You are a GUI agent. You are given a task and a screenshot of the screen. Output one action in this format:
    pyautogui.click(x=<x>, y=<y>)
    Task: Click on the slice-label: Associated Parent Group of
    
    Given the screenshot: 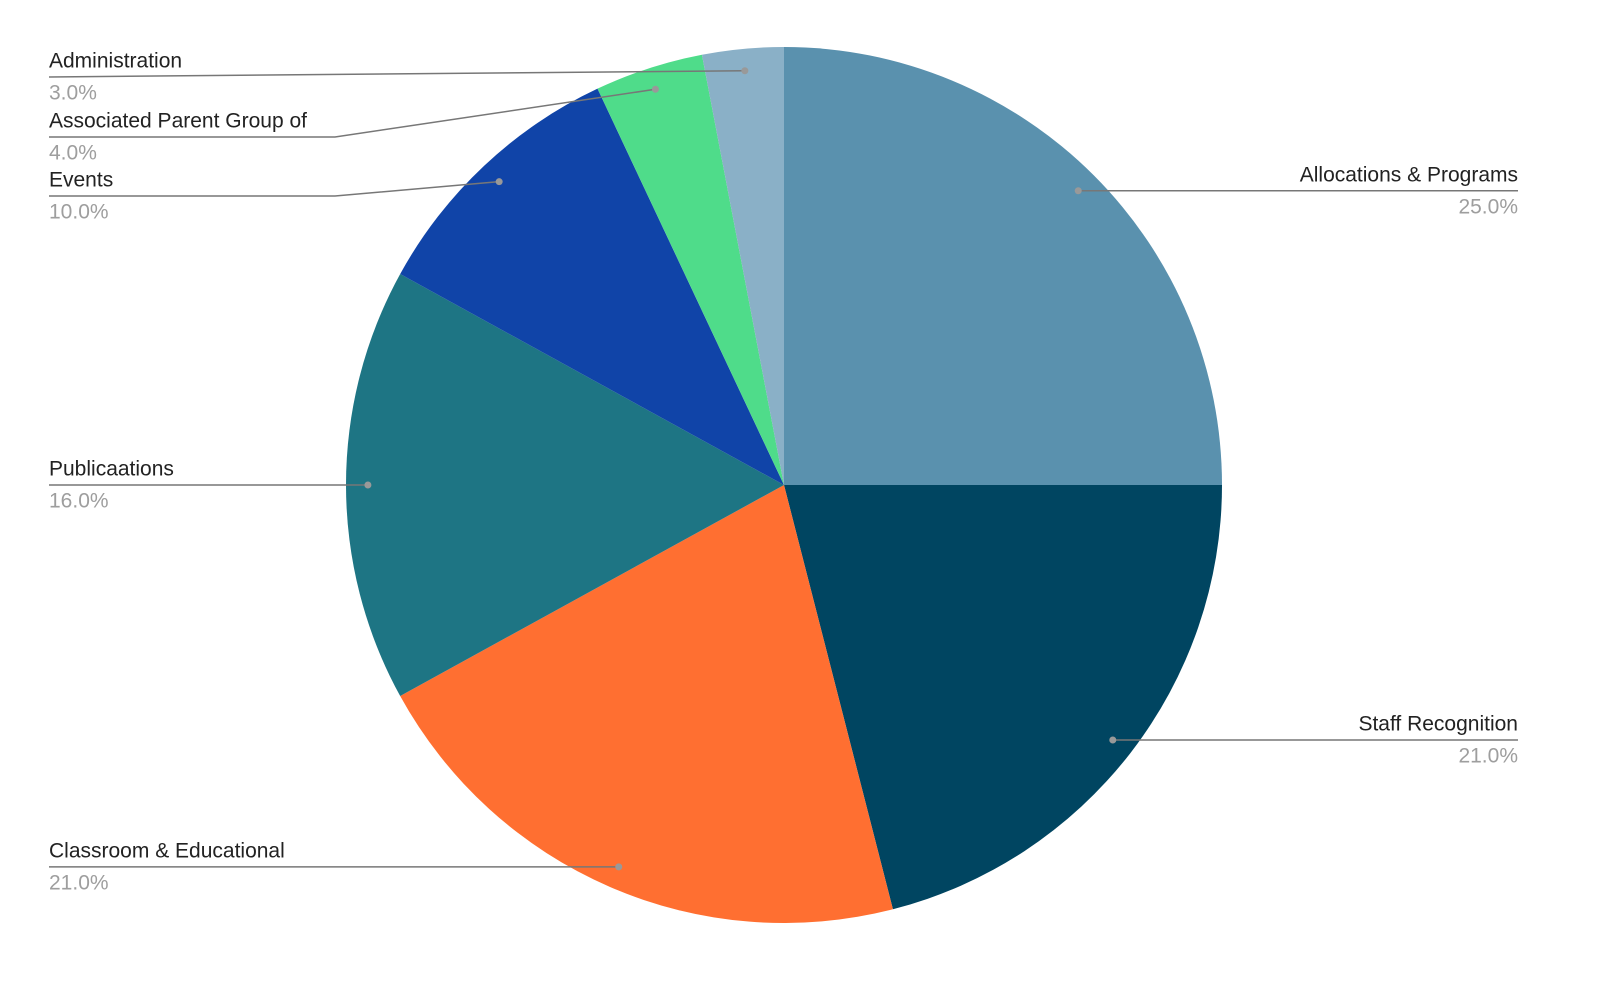 What is the action you would take?
    pyautogui.click(x=178, y=121)
    